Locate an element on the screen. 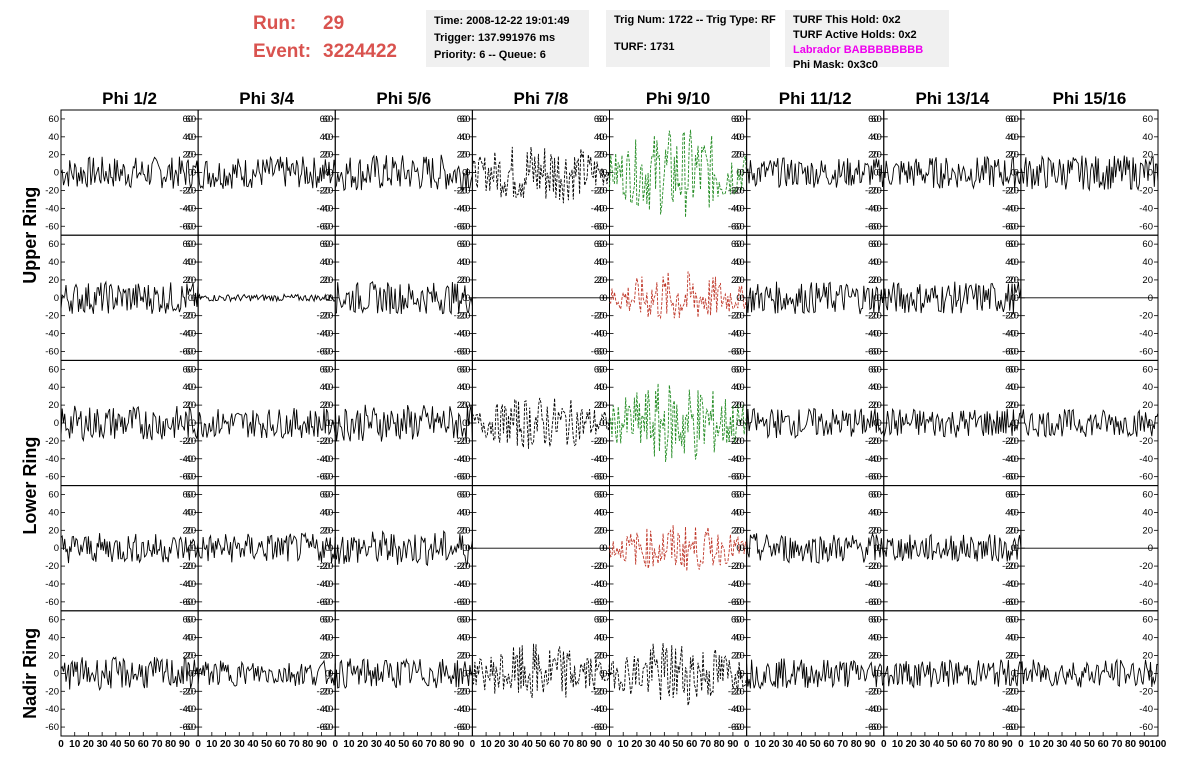 The image size is (1196, 772). x-tick-label: 10 is located at coordinates (349, 744).